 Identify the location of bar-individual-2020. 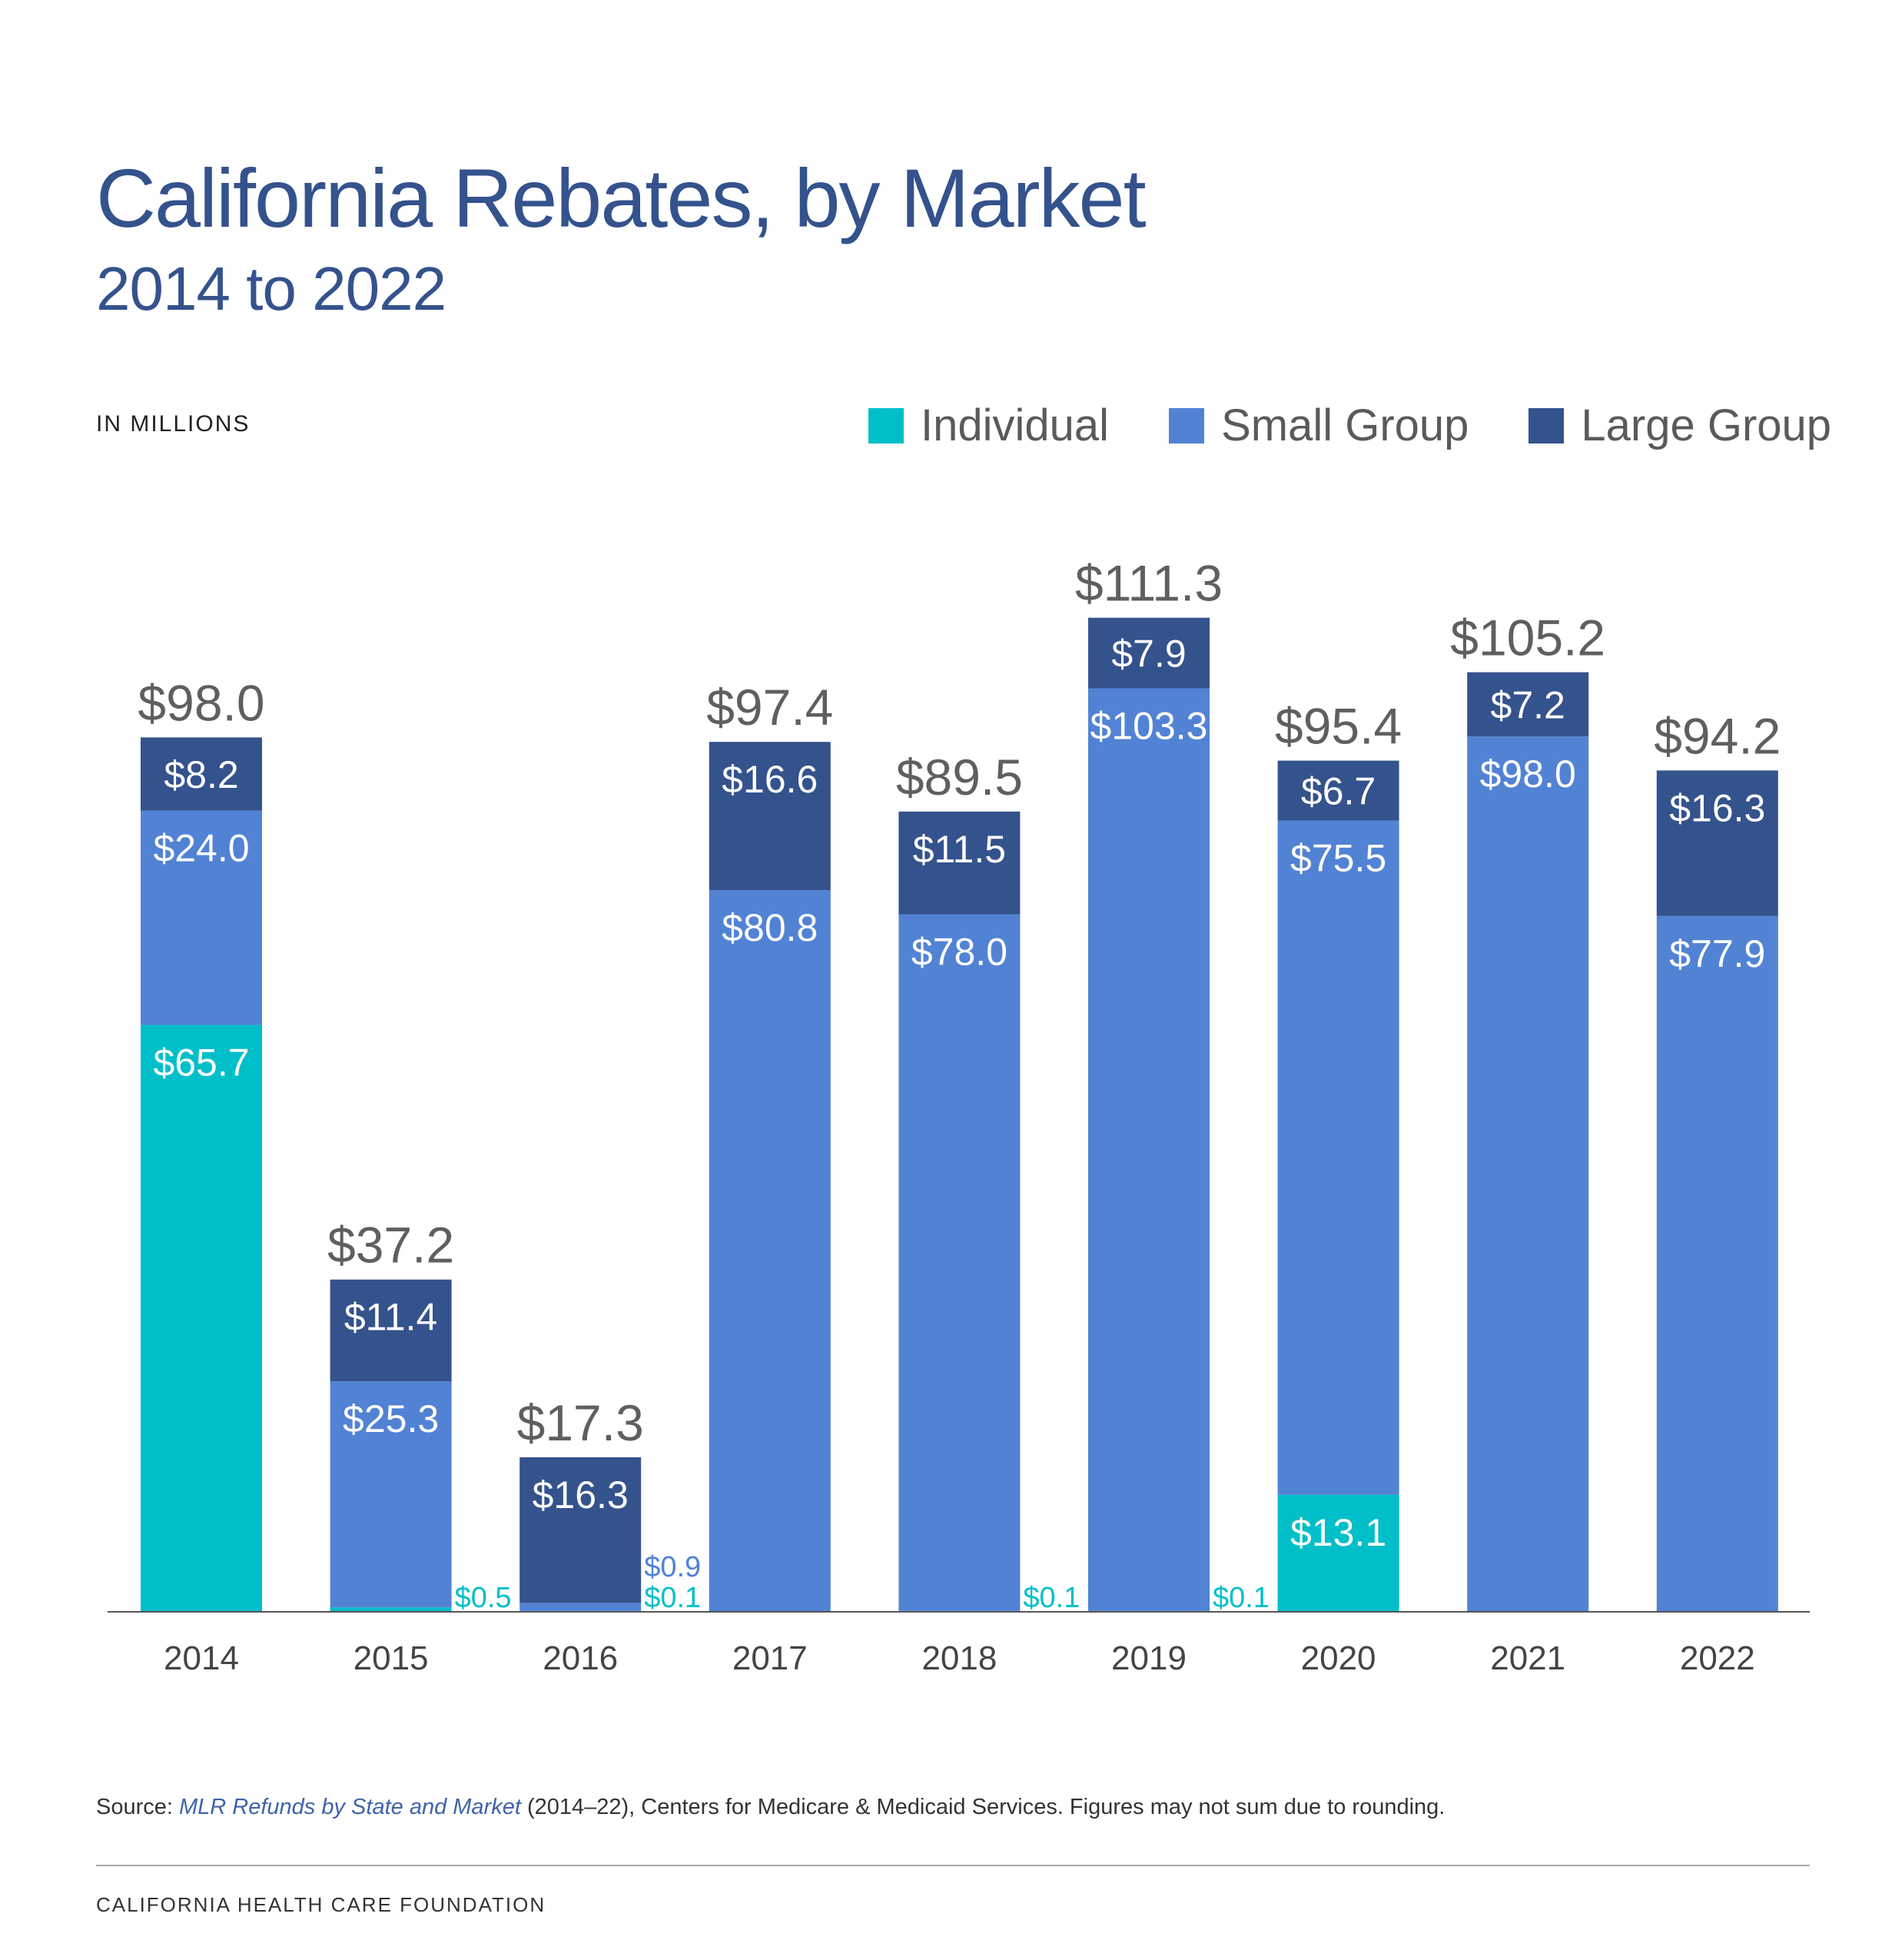
(1338, 1553).